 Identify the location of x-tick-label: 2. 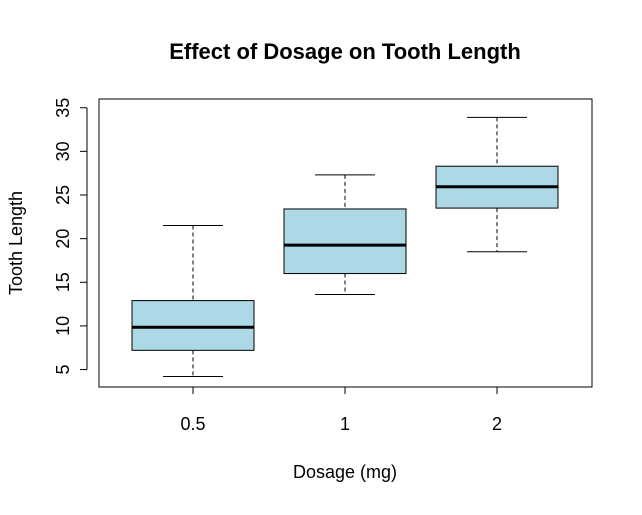
(497, 424).